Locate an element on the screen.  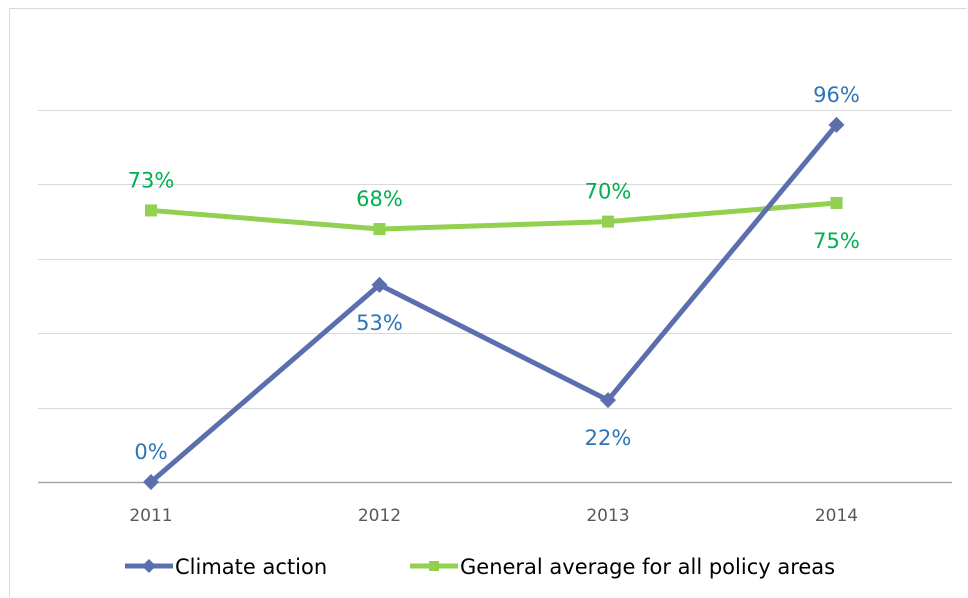
x-tick-label: 2011 is located at coordinates (150, 516).